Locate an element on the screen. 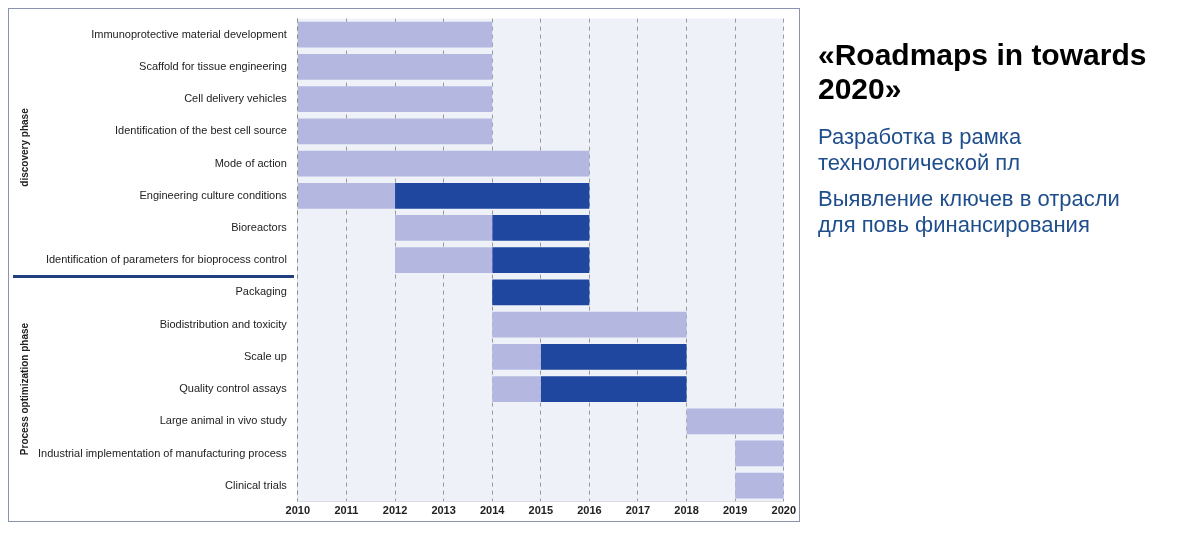 The height and width of the screenshot is (534, 1182). y-tick-label: Scaffold for tissue engineering is located at coordinates (213, 65).